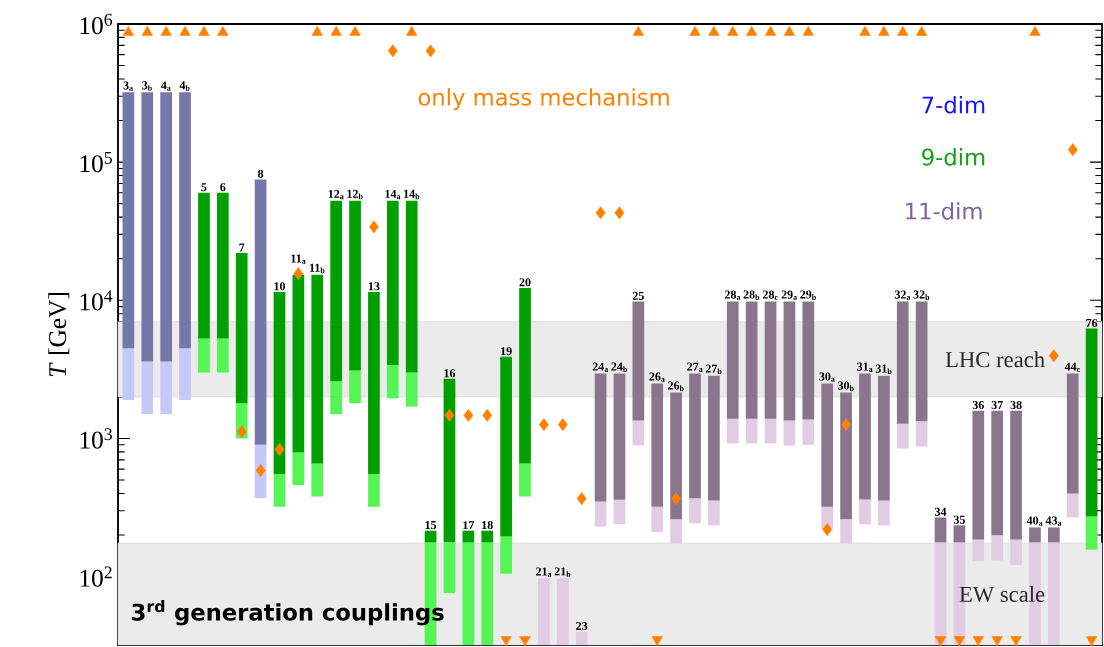 The height and width of the screenshot is (647, 1104). What do you see at coordinates (280, 286) in the screenshot?
I see `x-tick-label: 10` at bounding box center [280, 286].